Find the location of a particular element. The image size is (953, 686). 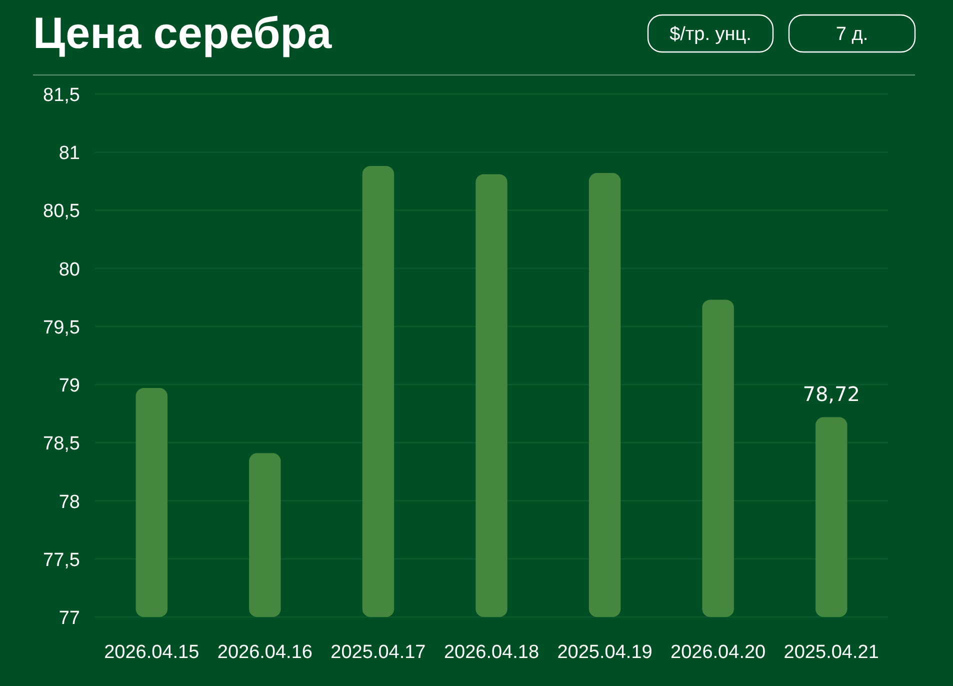

y-tick-label: 80 is located at coordinates (69, 269).